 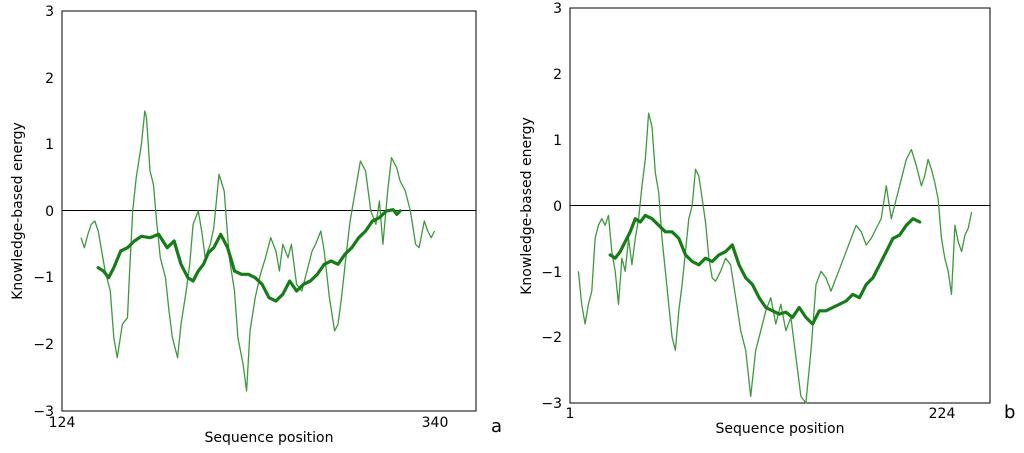 What do you see at coordinates (249, 255) in the screenshot?
I see `series-line-thick-a` at bounding box center [249, 255].